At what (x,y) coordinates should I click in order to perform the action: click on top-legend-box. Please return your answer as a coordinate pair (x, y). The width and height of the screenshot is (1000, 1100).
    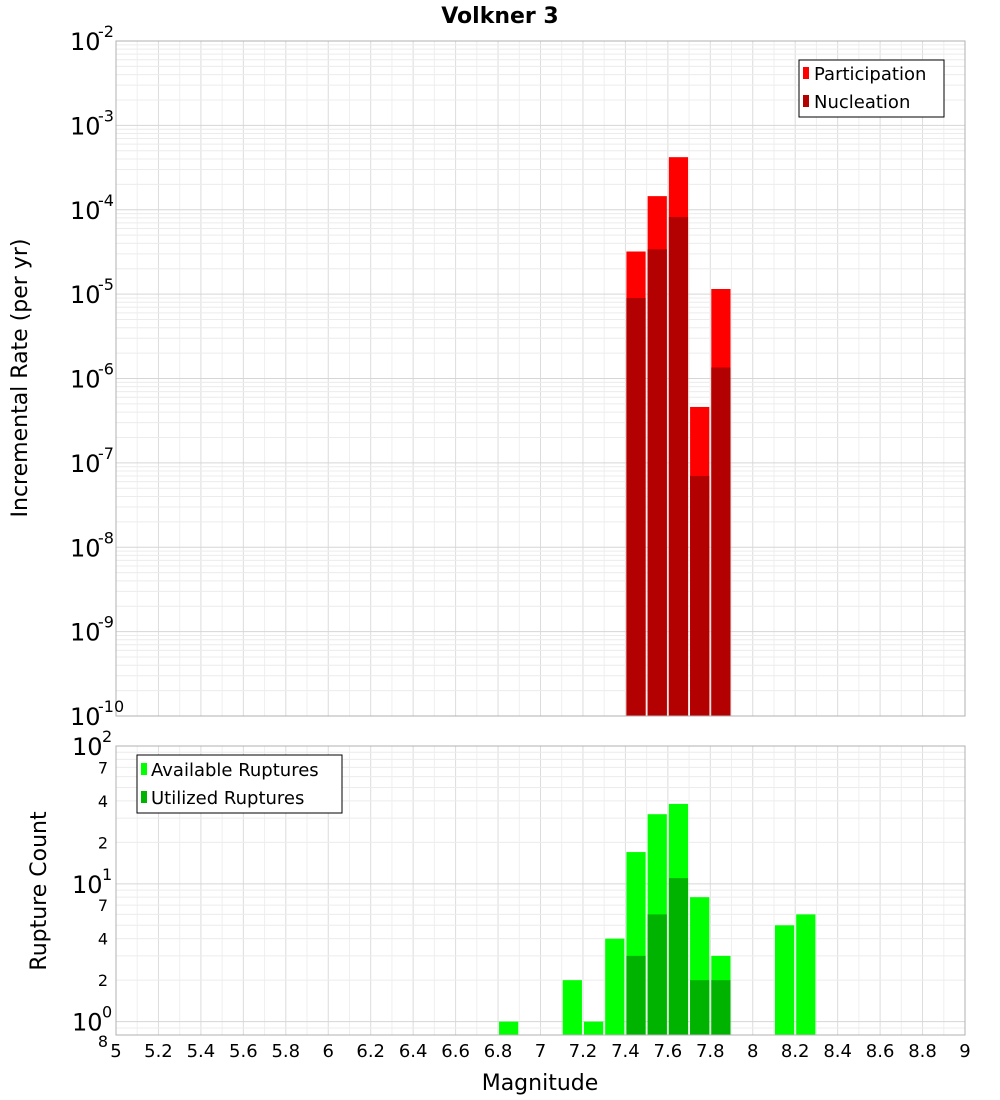
    Looking at the image, I should click on (871, 88).